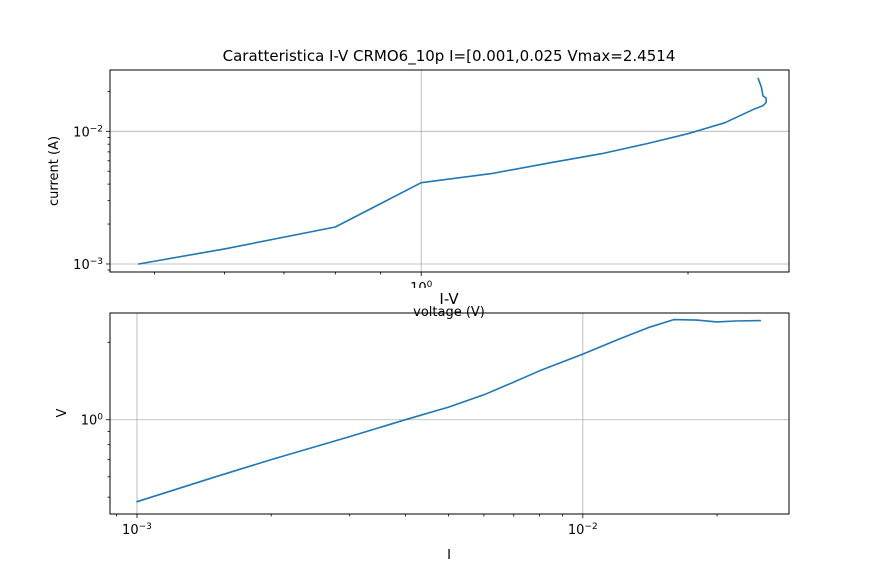 The height and width of the screenshot is (578, 877). I want to click on bottom-chart-title: I-V, so click(449, 299).